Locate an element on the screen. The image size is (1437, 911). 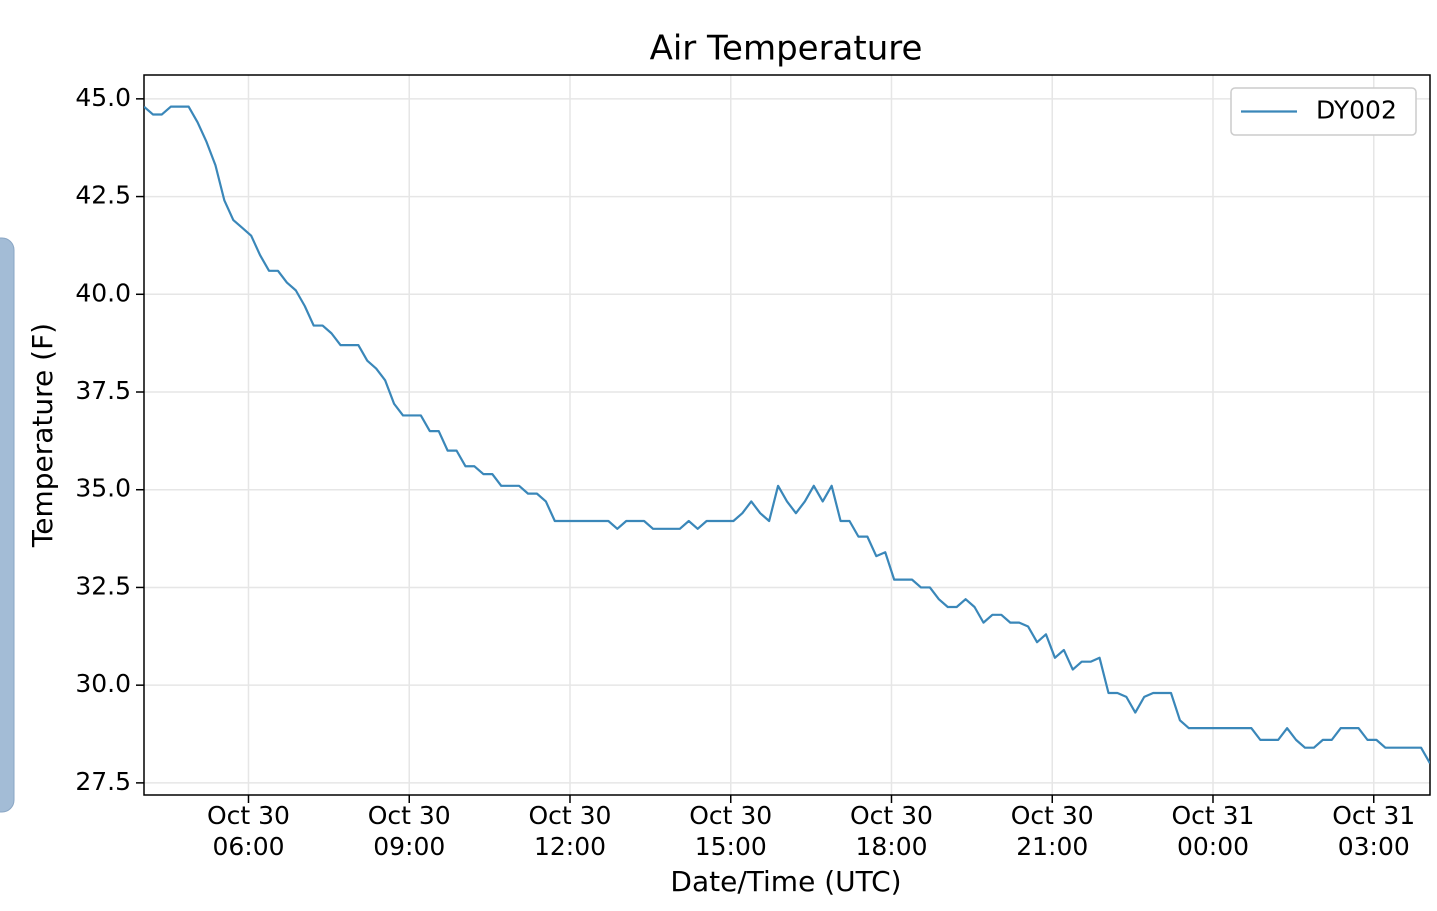
x-tick-label: 21:00 is located at coordinates (1052, 846).